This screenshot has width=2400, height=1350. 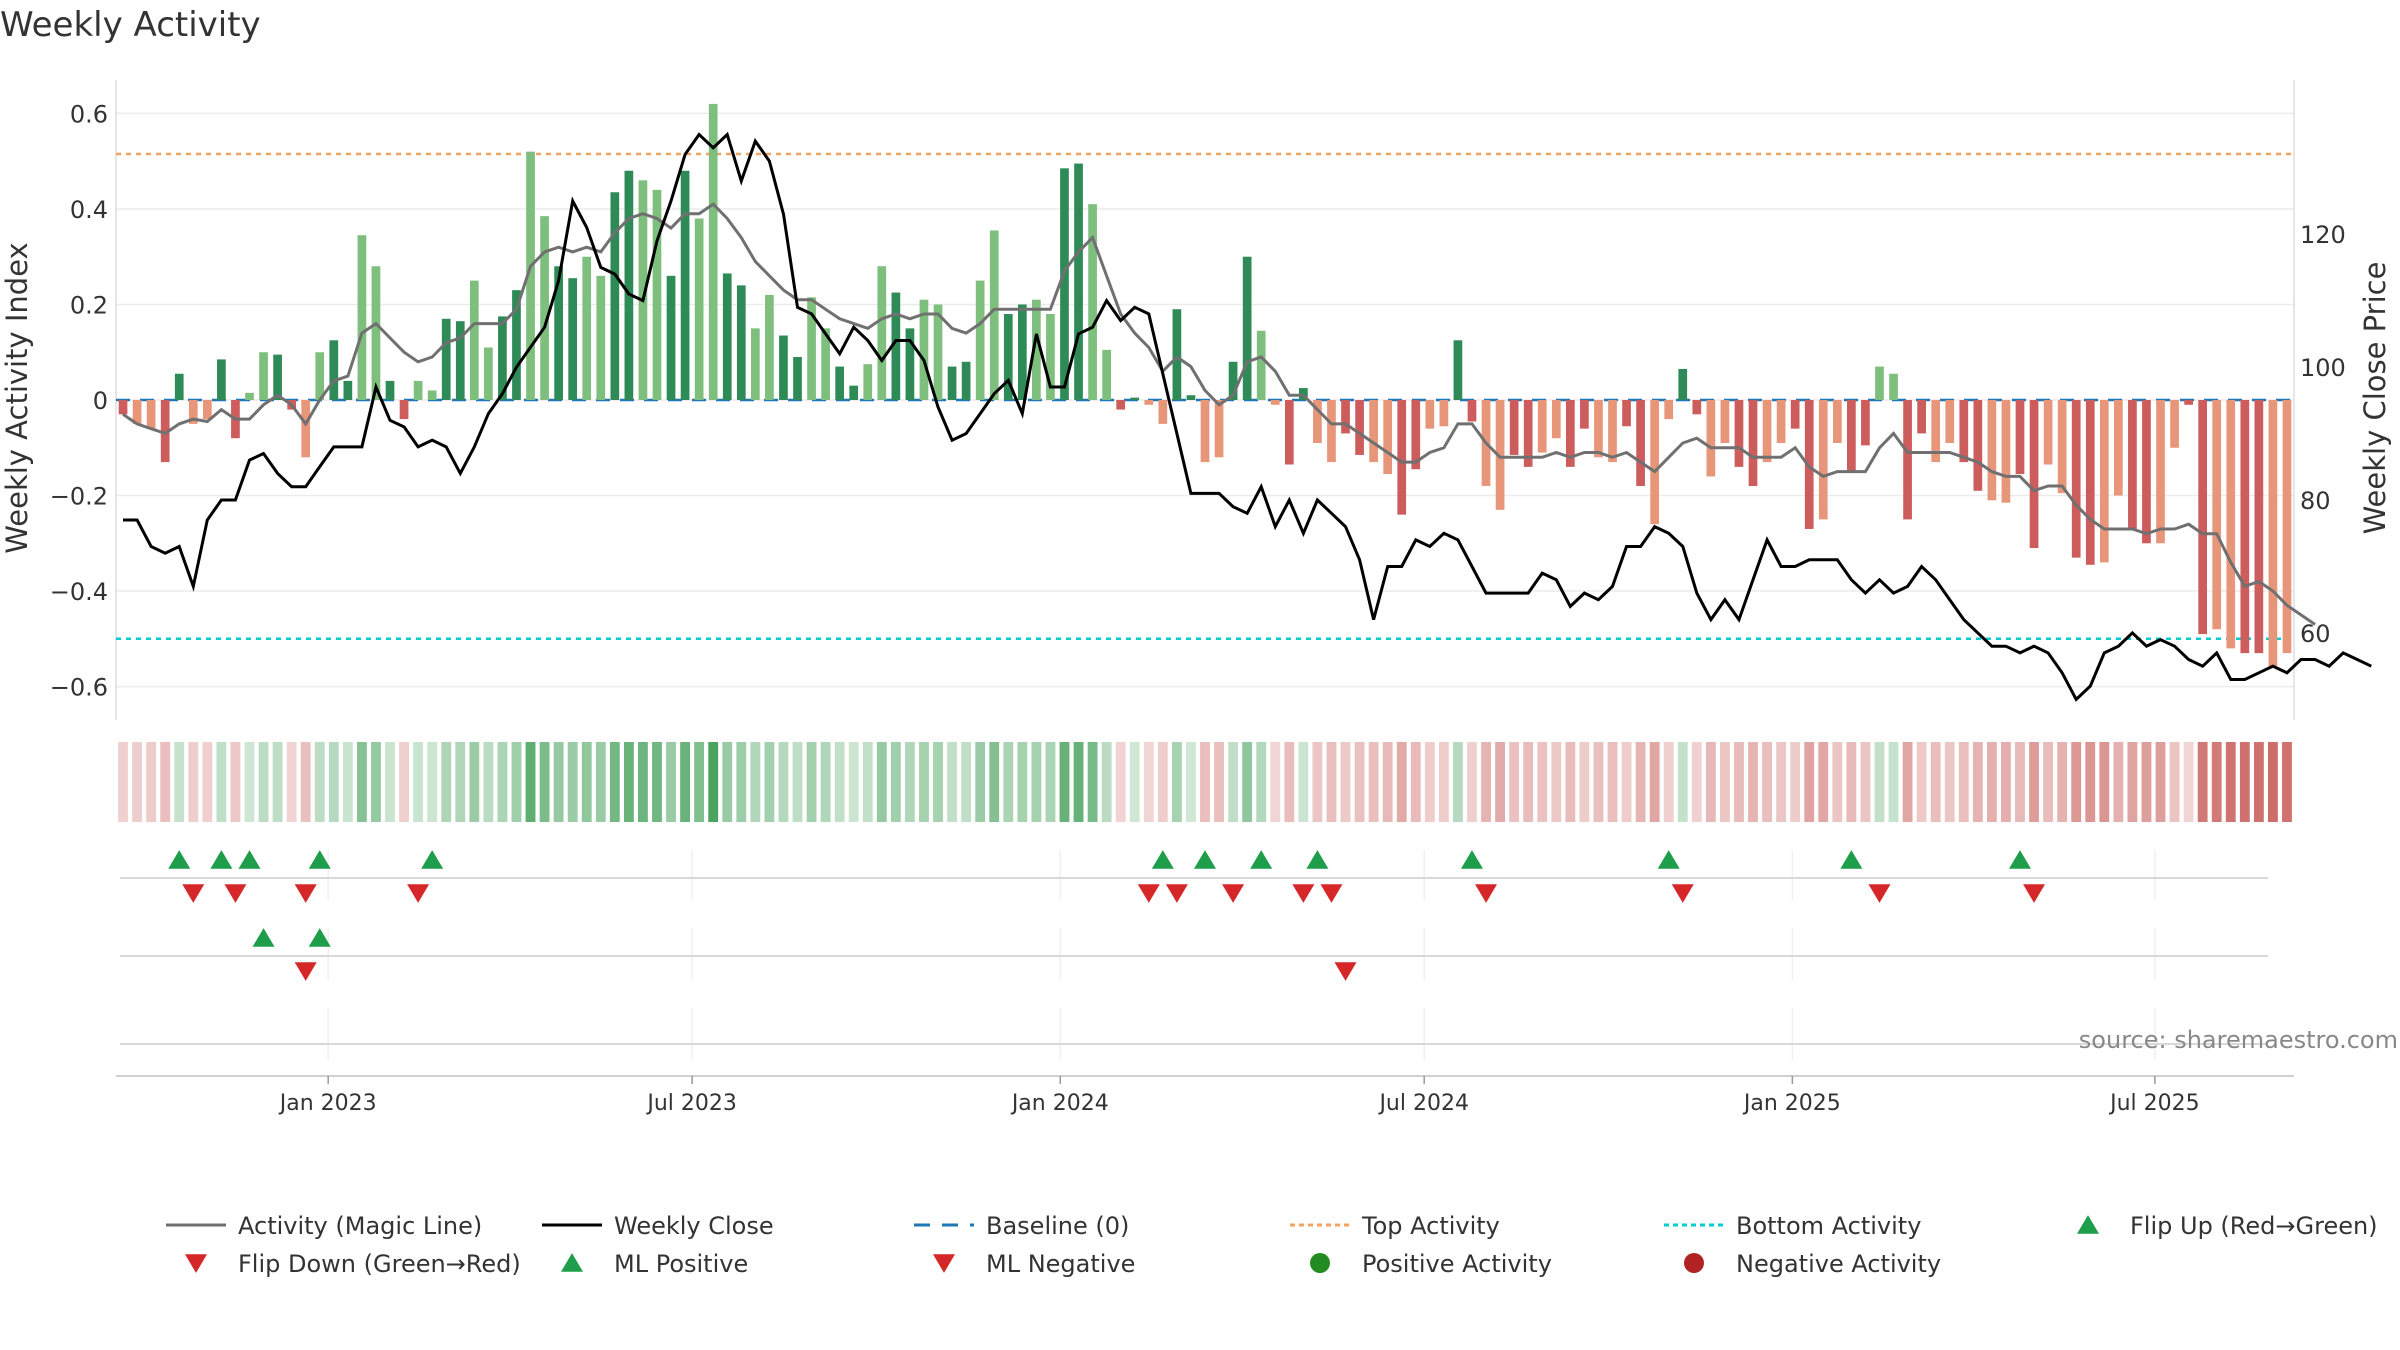 What do you see at coordinates (1320, 1263) in the screenshot?
I see `positive-activity-swatch` at bounding box center [1320, 1263].